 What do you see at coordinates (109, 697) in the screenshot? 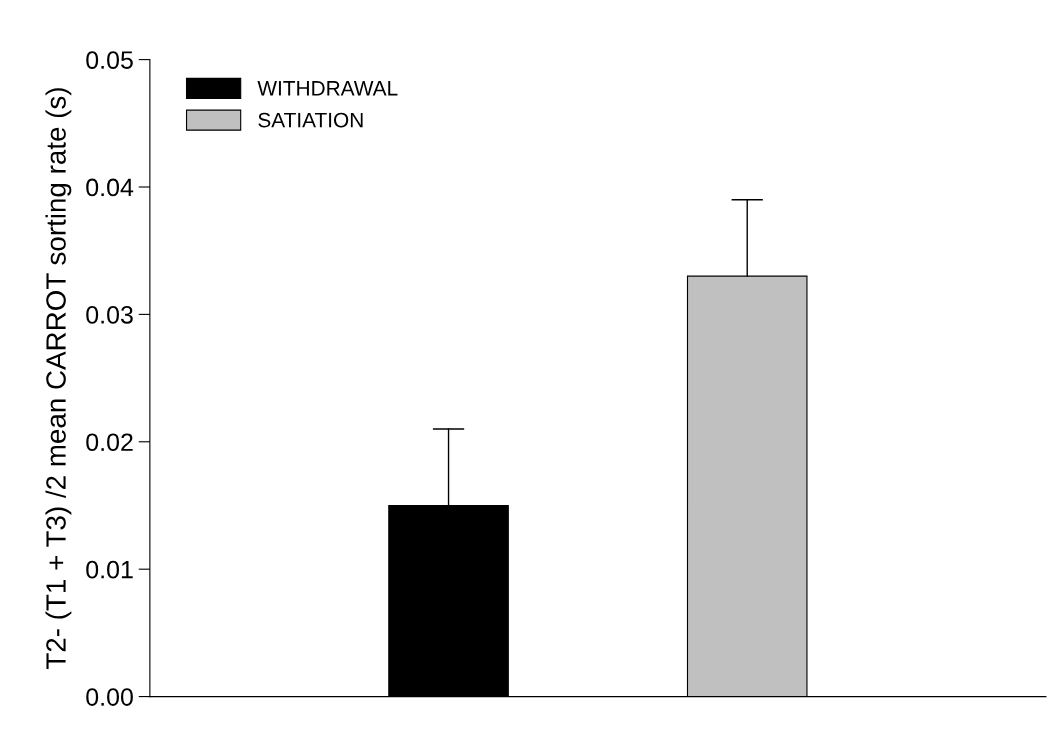
I see `y-tick-label: 0.00` at bounding box center [109, 697].